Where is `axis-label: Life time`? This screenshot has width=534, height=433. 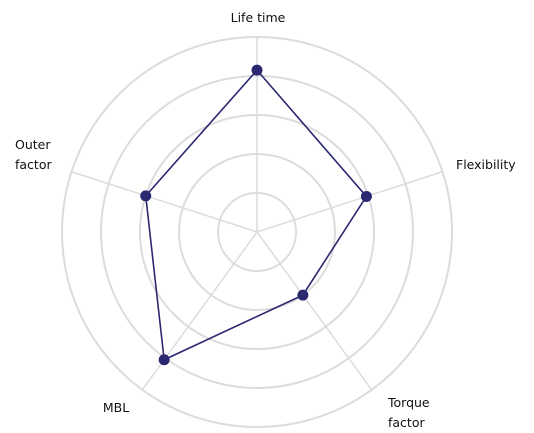 axis-label: Life time is located at coordinates (258, 17).